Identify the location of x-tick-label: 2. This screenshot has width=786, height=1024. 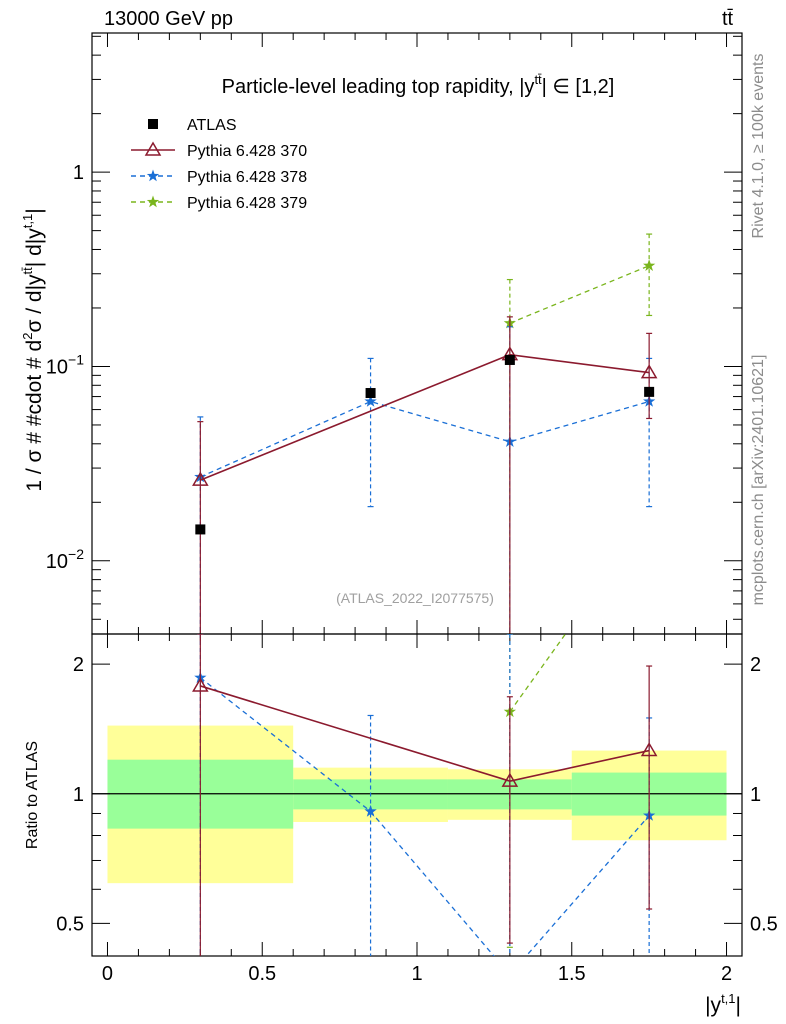
(726, 974).